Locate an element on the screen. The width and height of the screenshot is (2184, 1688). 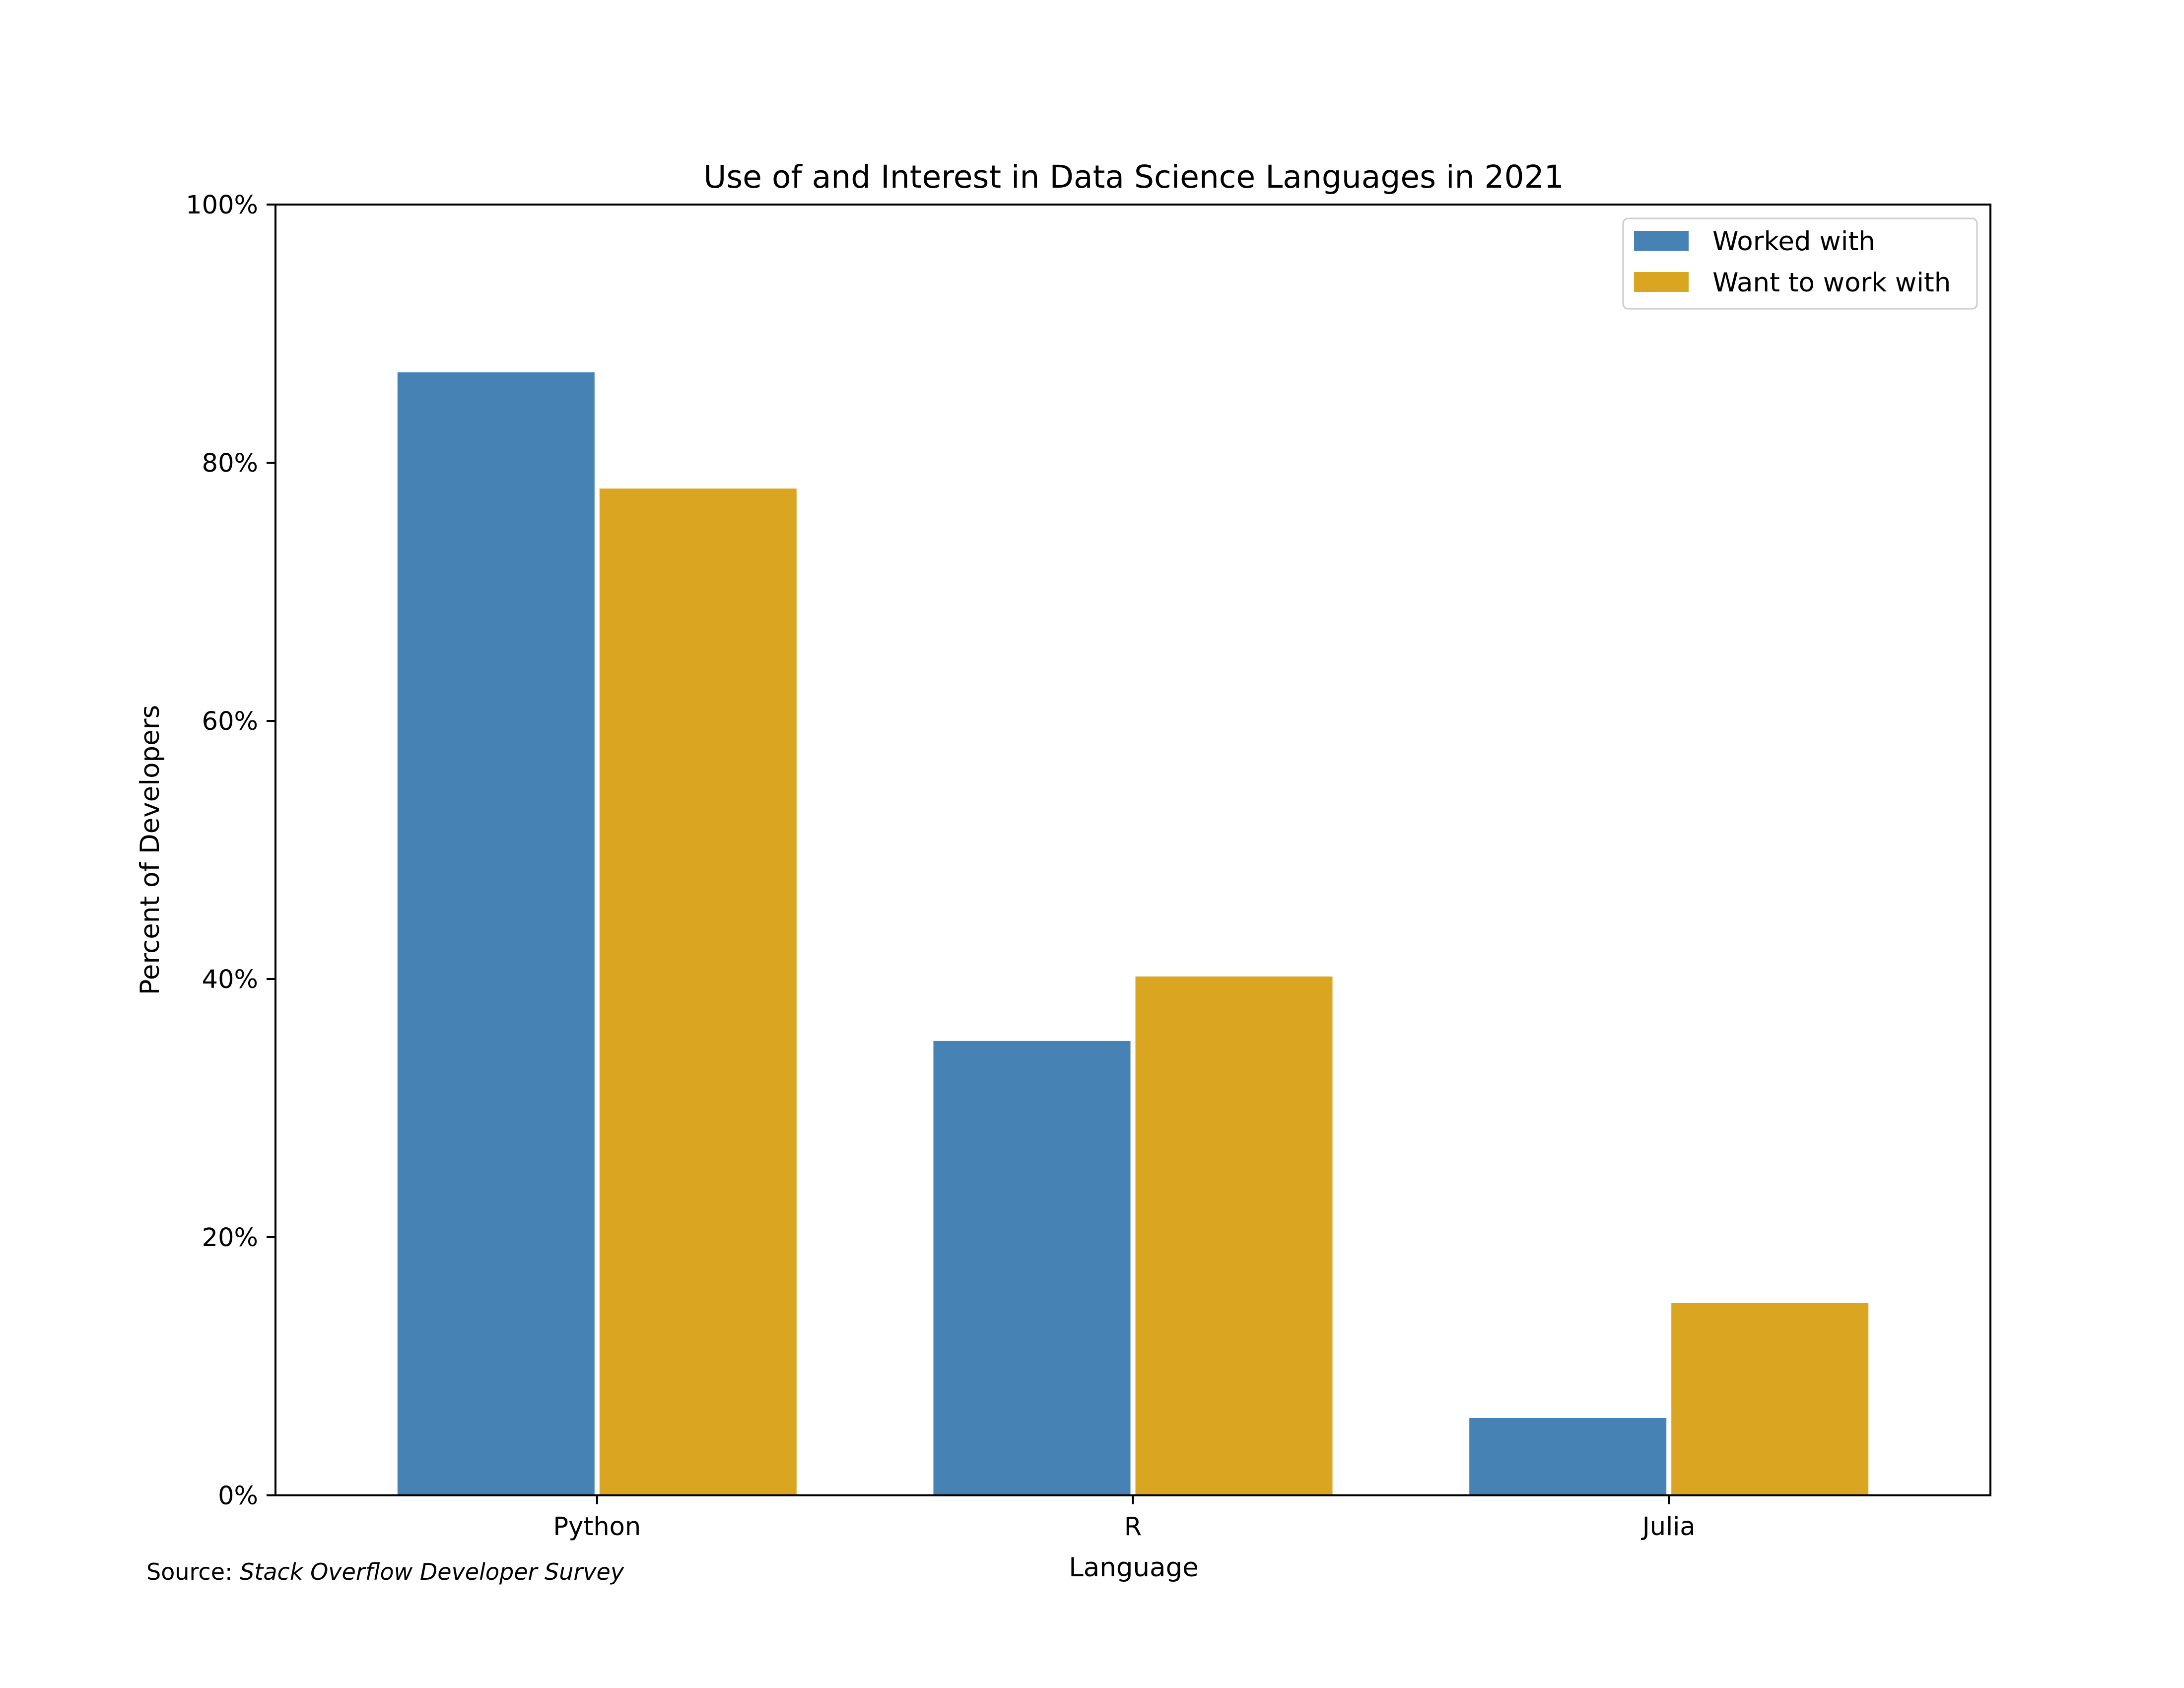
legend-box is located at coordinates (1800, 263).